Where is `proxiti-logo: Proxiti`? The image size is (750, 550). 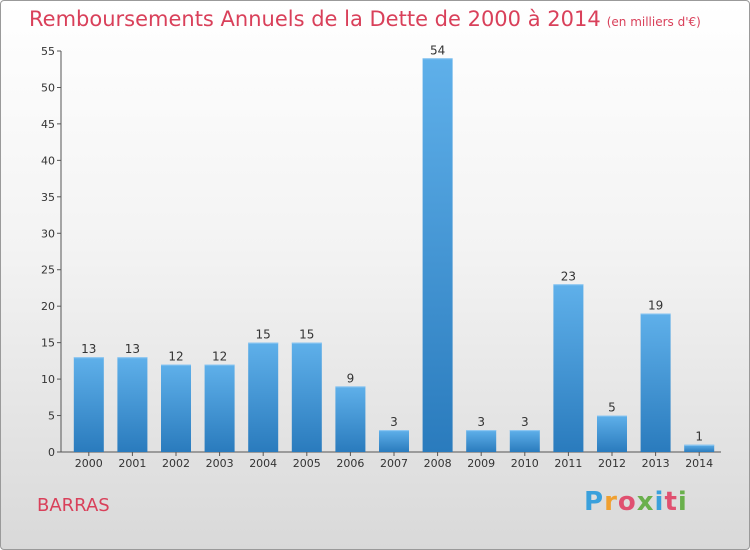
proxiti-logo: Proxiti is located at coordinates (636, 502).